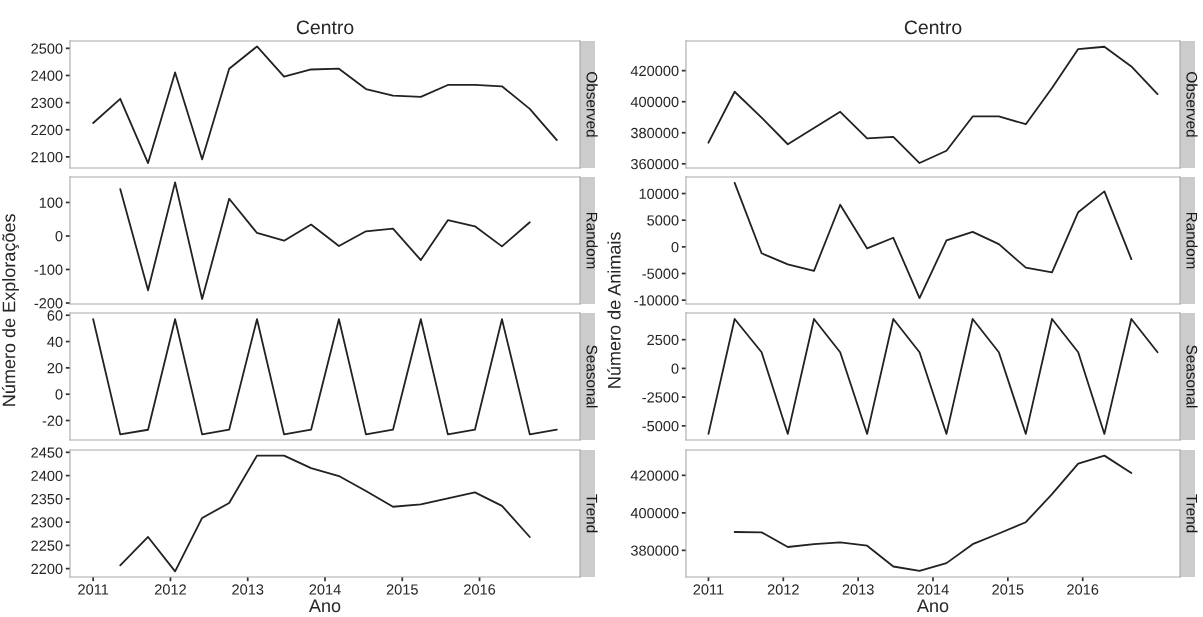 This screenshot has height=617, width=1203. Describe the element at coordinates (48, 303) in the screenshot. I see `y-tick-label: -200` at that location.